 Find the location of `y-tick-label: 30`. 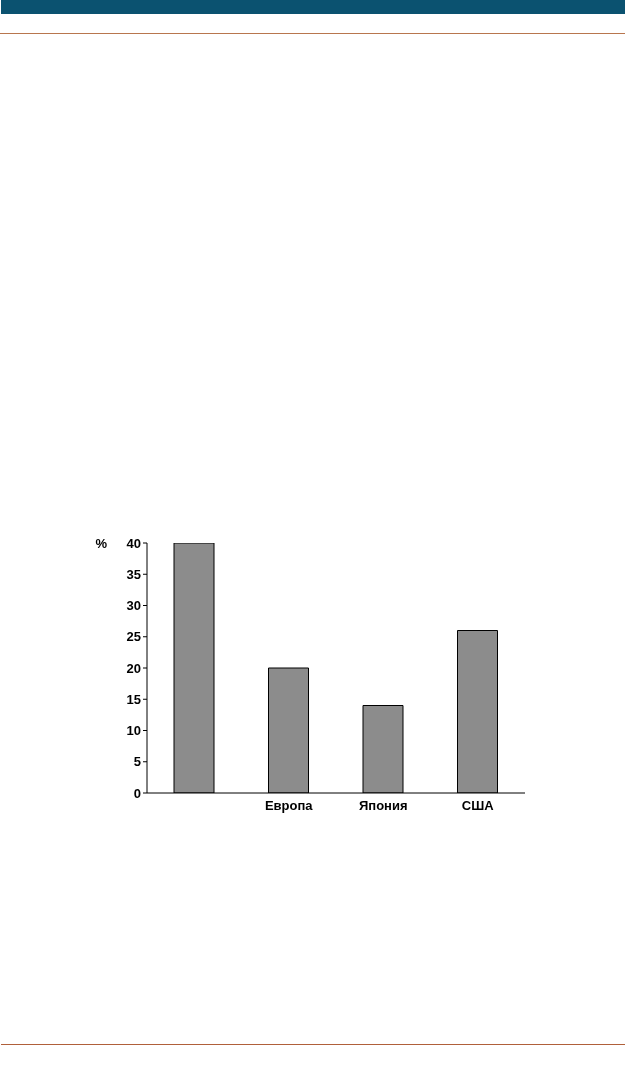

y-tick-label: 30 is located at coordinates (133, 606).